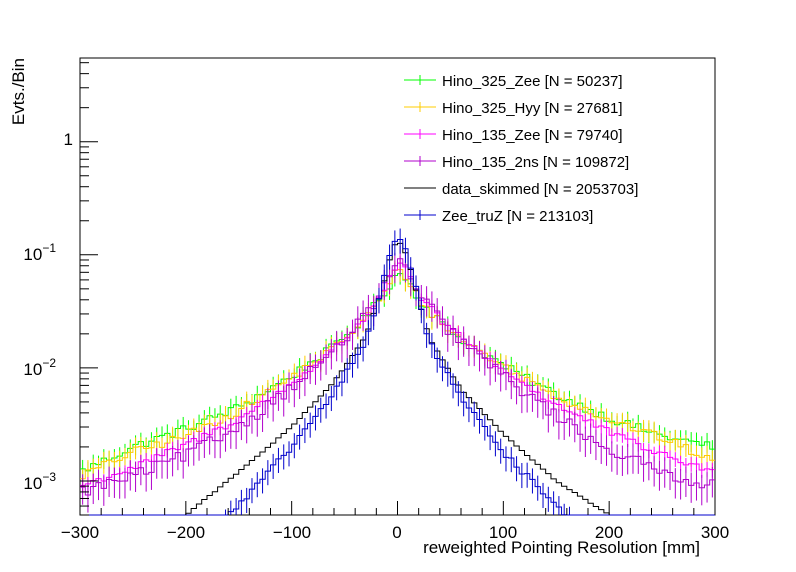 This screenshot has width=796, height=572. Describe the element at coordinates (80, 532) in the screenshot. I see `x-tick-label: −300` at that location.